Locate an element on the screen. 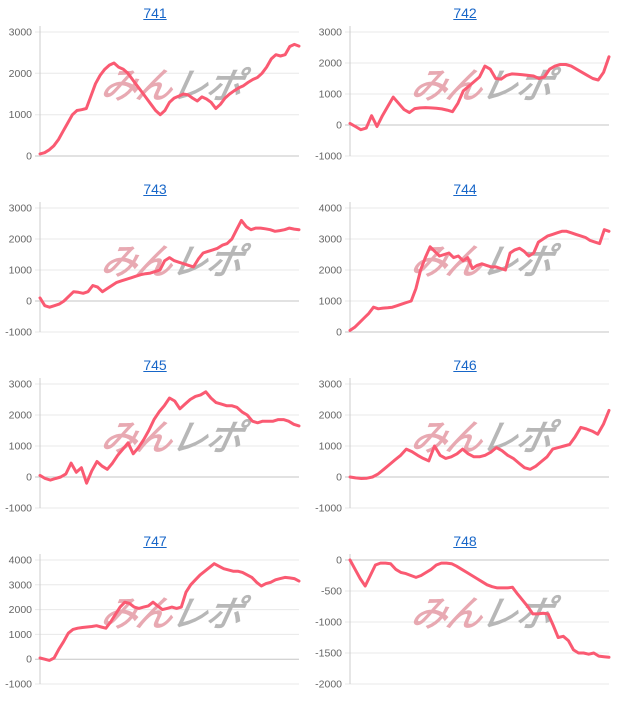 Image resolution: width=620 pixels, height=705 pixels. chart-746: 746 -1000 0 1000 2000 3000 みんレポ is located at coordinates (465, 440).